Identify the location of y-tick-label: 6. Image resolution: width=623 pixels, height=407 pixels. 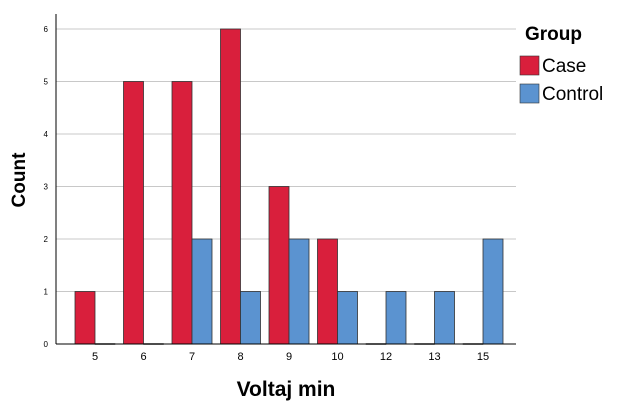
(46, 29).